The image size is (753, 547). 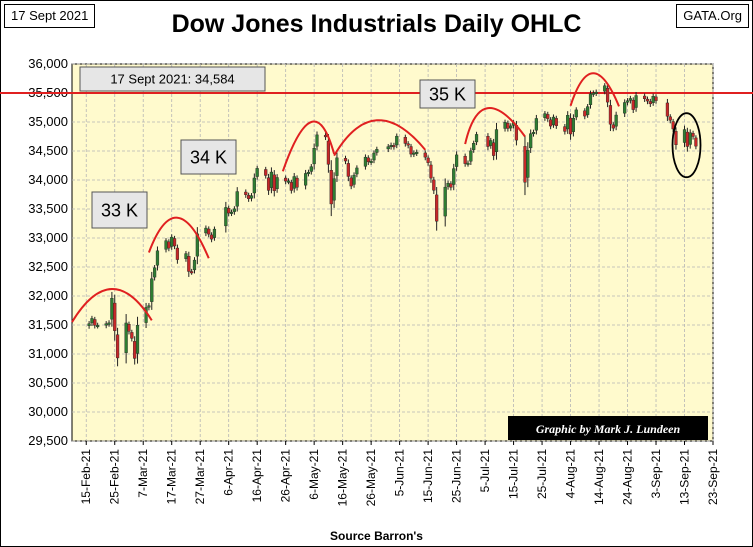 I want to click on y-tick-label: 30,500, so click(x=48, y=382).